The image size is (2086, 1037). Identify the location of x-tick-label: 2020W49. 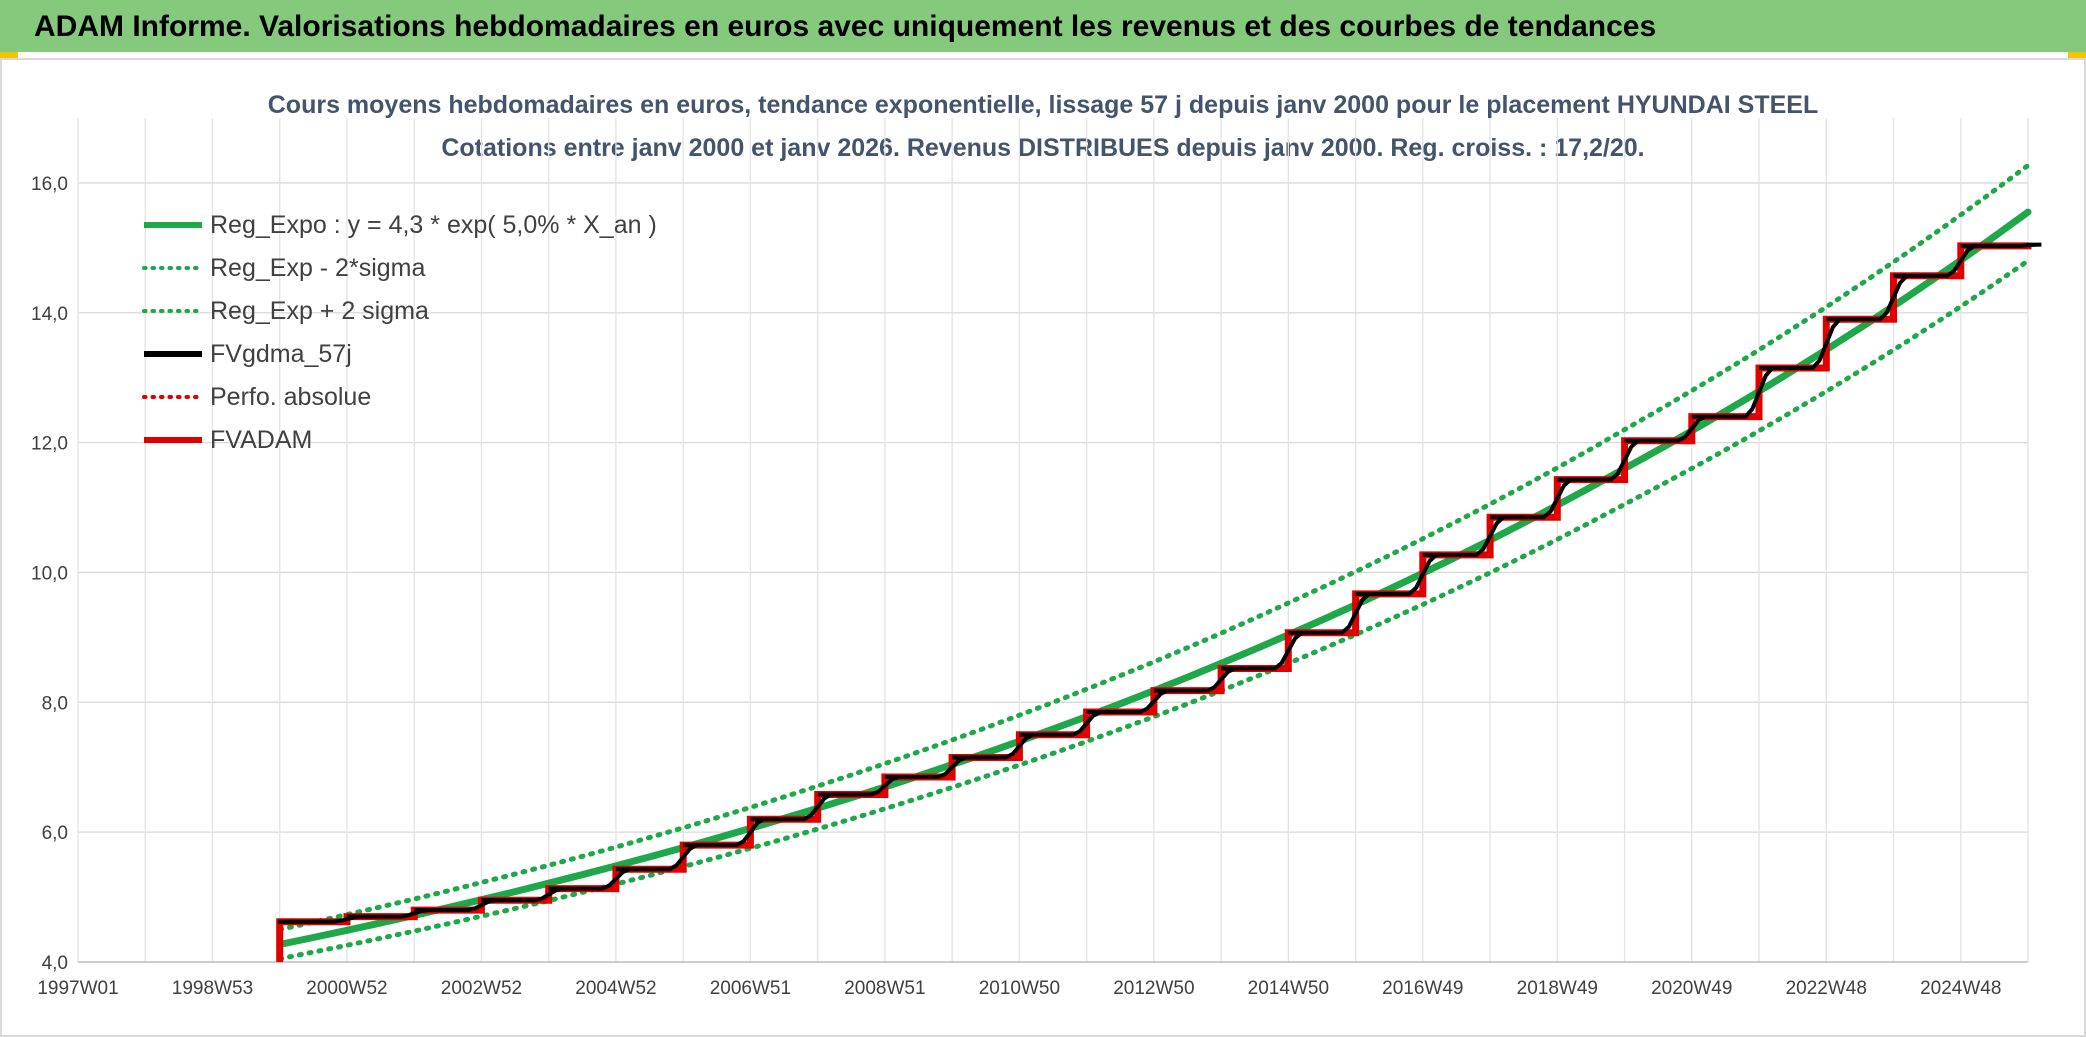
(1691, 988).